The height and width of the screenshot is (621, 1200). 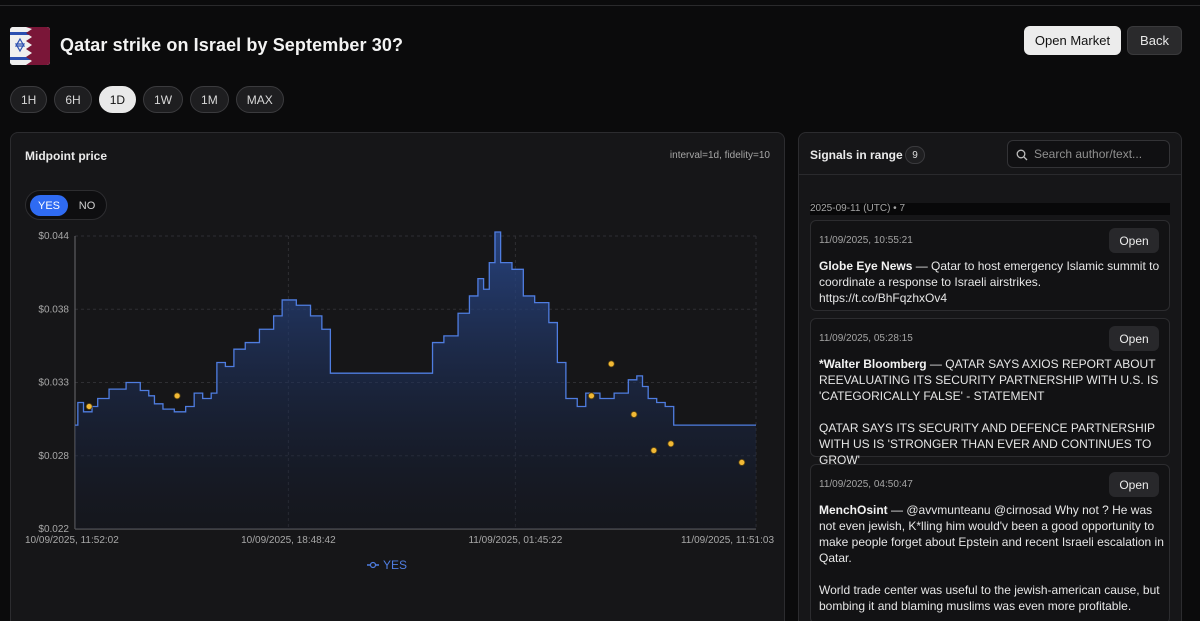 What do you see at coordinates (30, 46) in the screenshot?
I see `market-flag-icon` at bounding box center [30, 46].